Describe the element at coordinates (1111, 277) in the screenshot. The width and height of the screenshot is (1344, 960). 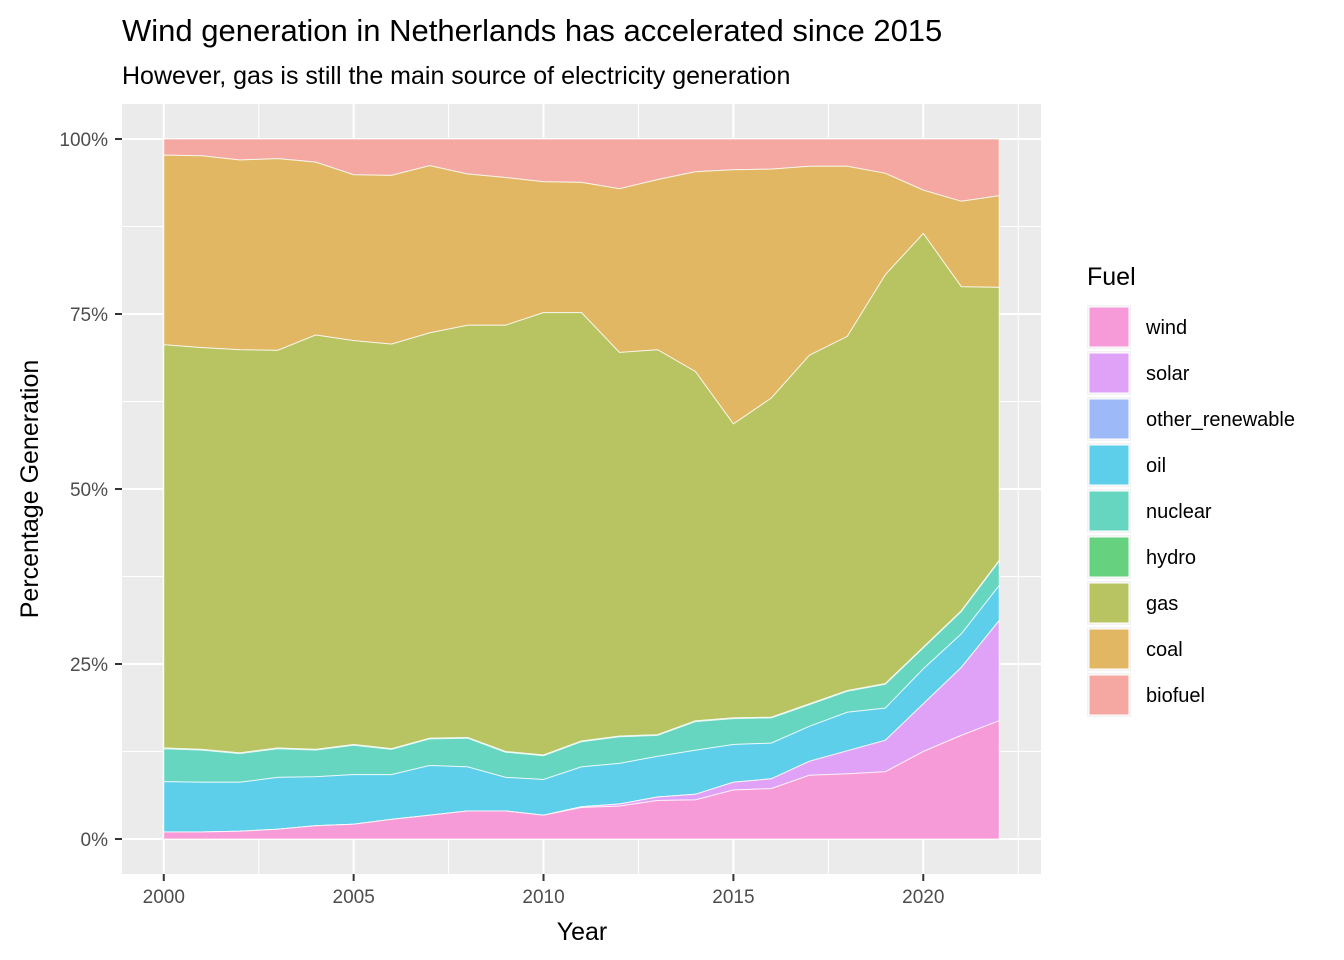
I see `legend-title: Fuel` at that location.